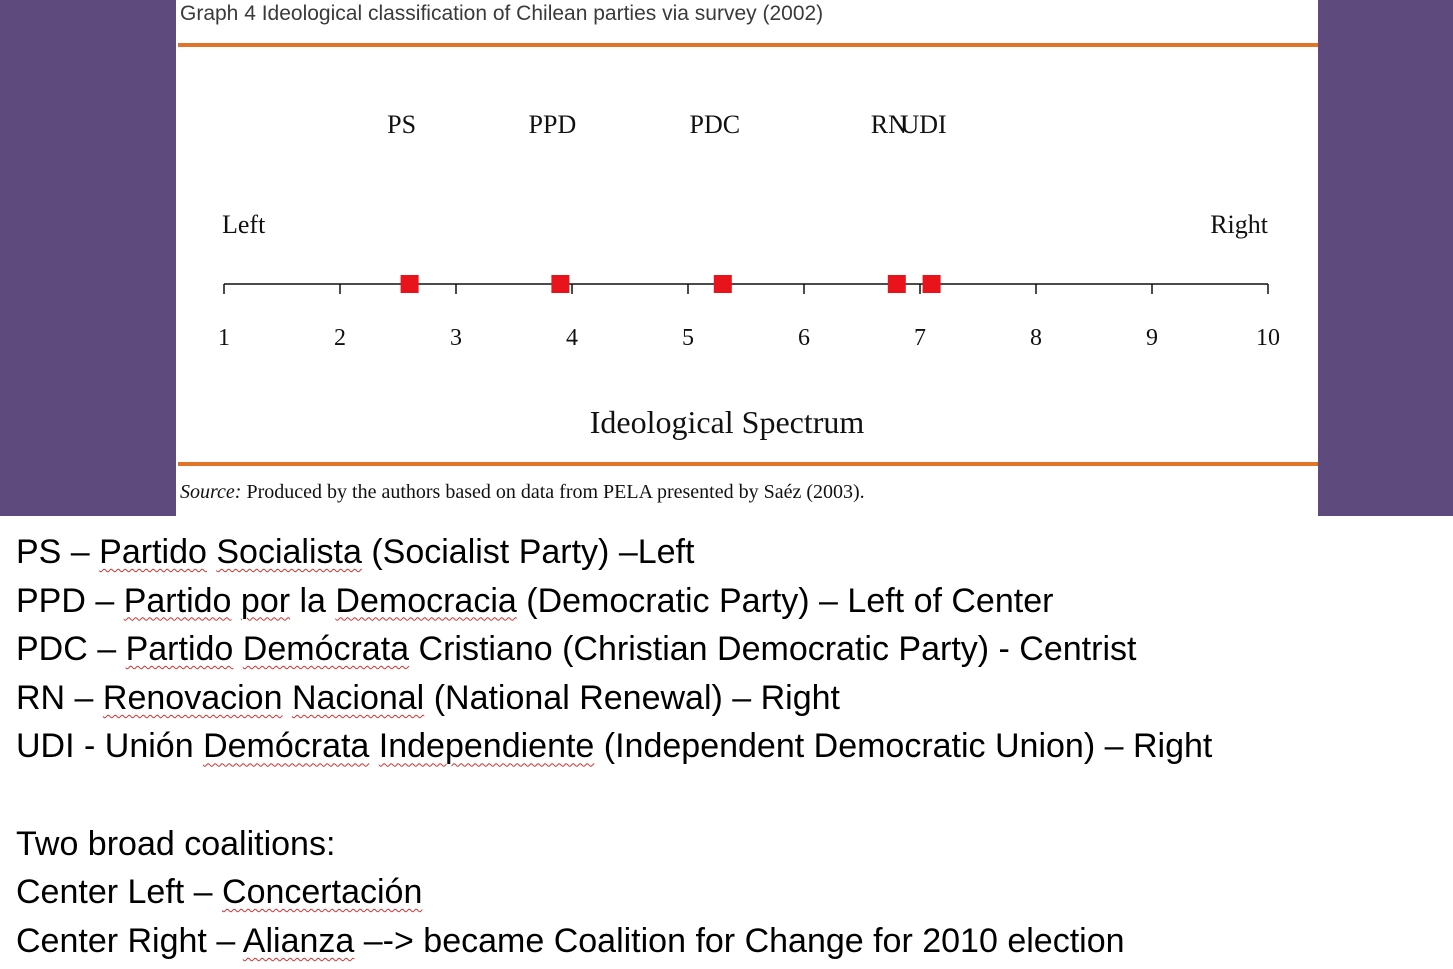  What do you see at coordinates (1239, 224) in the screenshot?
I see `end-label-right: Right` at bounding box center [1239, 224].